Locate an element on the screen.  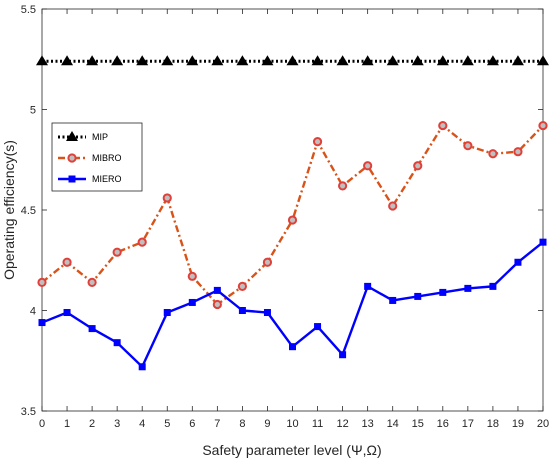
x-tick-label: 0 is located at coordinates (42, 424).